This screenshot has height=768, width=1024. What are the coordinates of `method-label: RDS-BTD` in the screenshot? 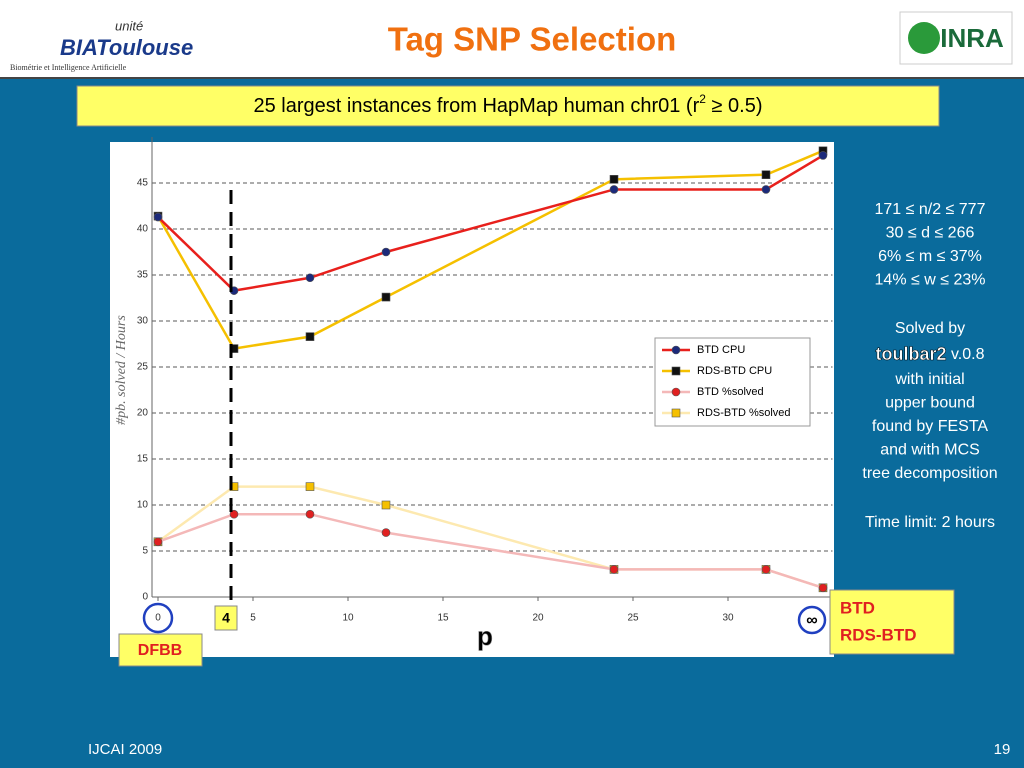 It's located at (878, 634).